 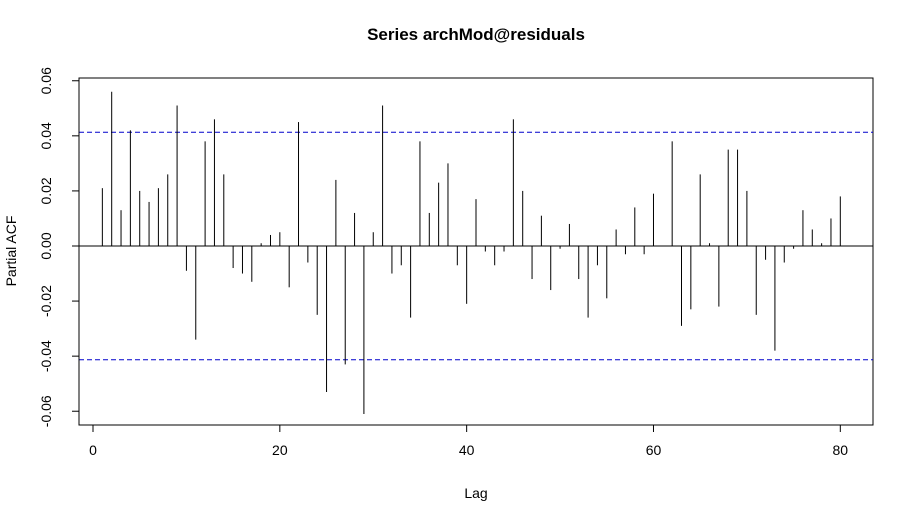 What do you see at coordinates (467, 450) in the screenshot?
I see `x-tick-label: 40` at bounding box center [467, 450].